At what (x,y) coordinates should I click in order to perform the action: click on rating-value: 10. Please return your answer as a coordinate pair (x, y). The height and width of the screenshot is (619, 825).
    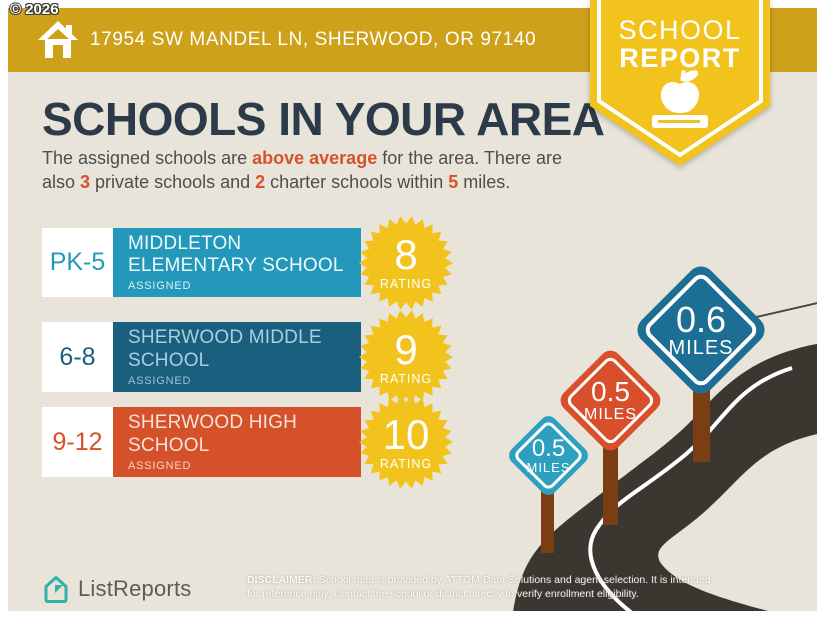
    Looking at the image, I should click on (406, 434).